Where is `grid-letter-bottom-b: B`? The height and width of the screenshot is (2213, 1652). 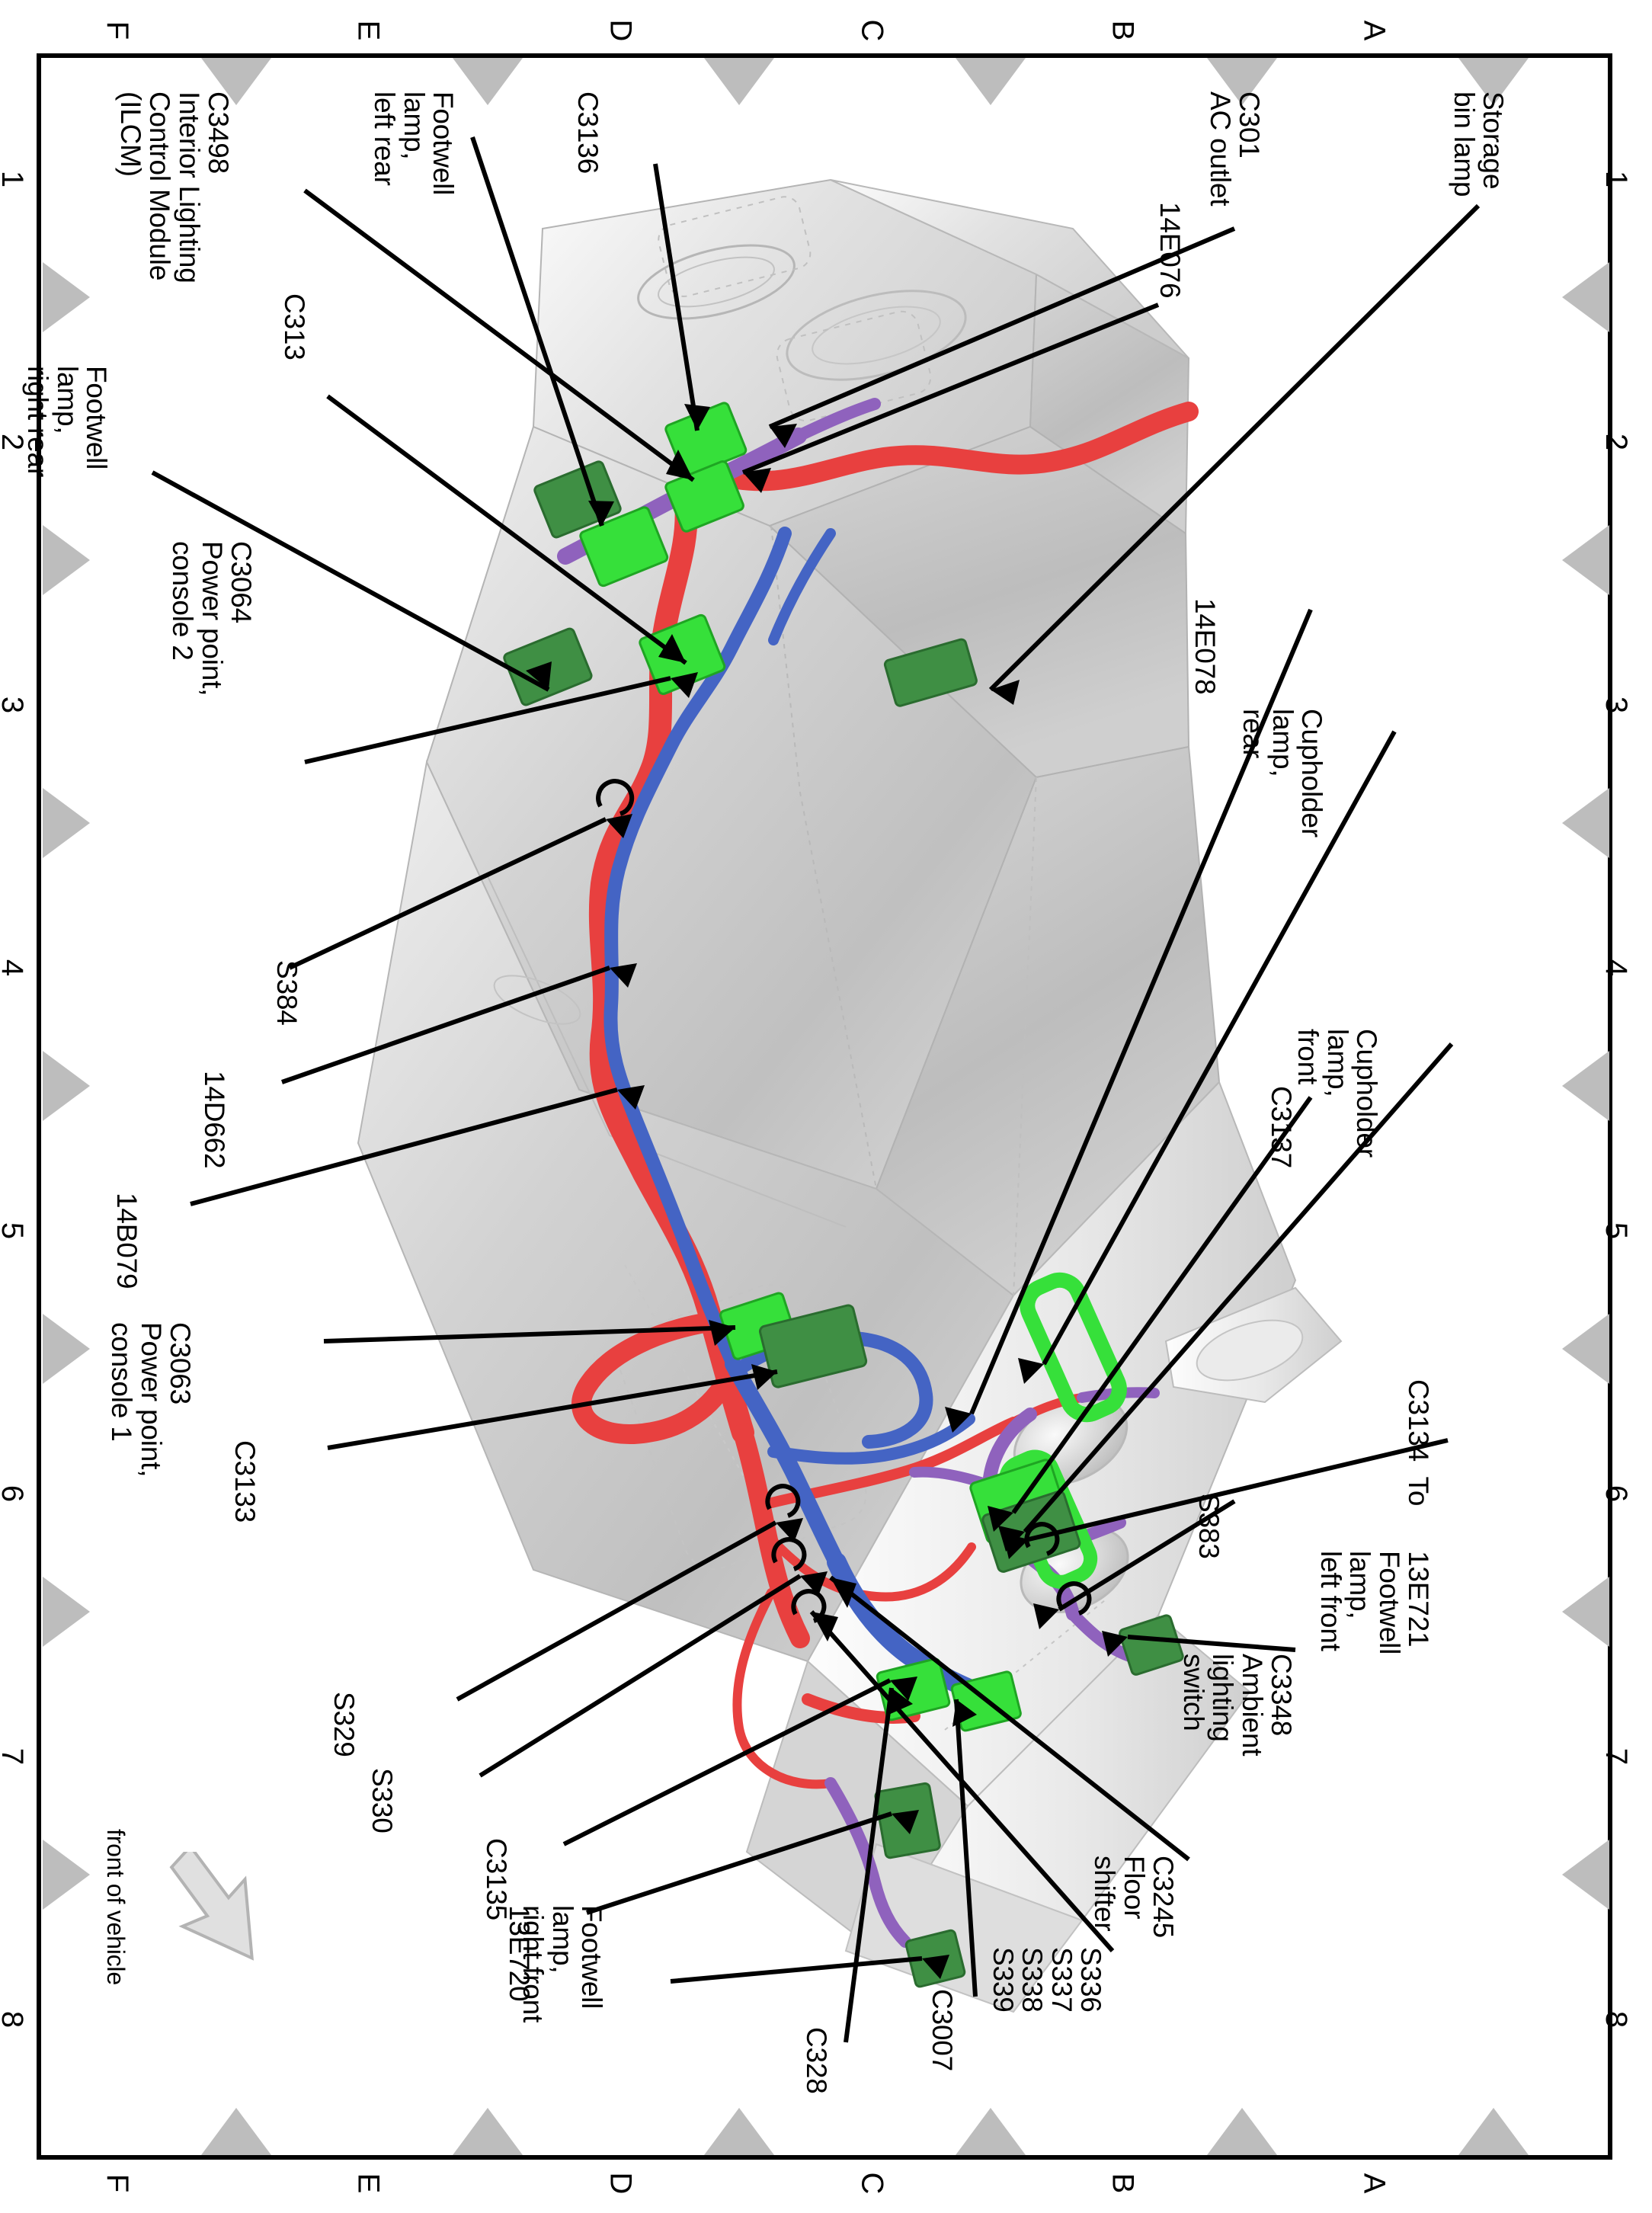
grid-letter-bottom-b: B is located at coordinates (1123, 2183).